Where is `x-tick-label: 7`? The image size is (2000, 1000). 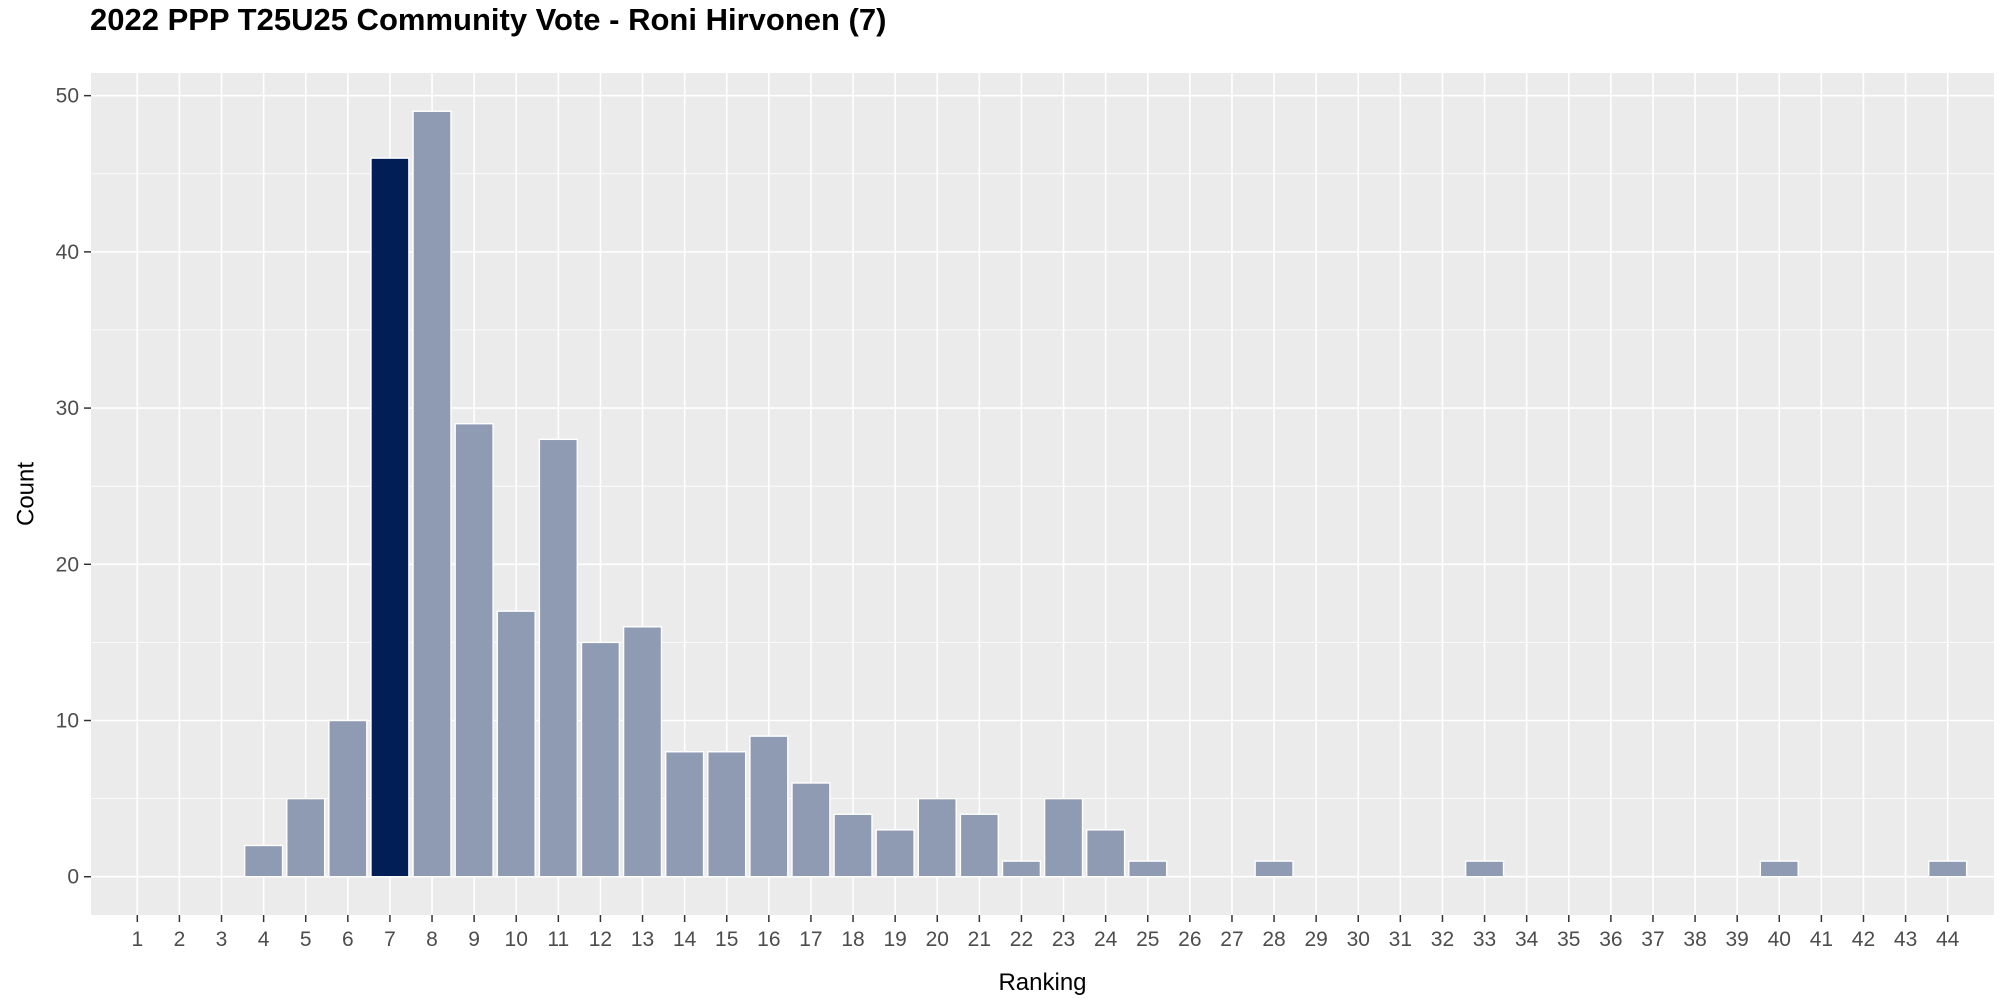
x-tick-label: 7 is located at coordinates (390, 939).